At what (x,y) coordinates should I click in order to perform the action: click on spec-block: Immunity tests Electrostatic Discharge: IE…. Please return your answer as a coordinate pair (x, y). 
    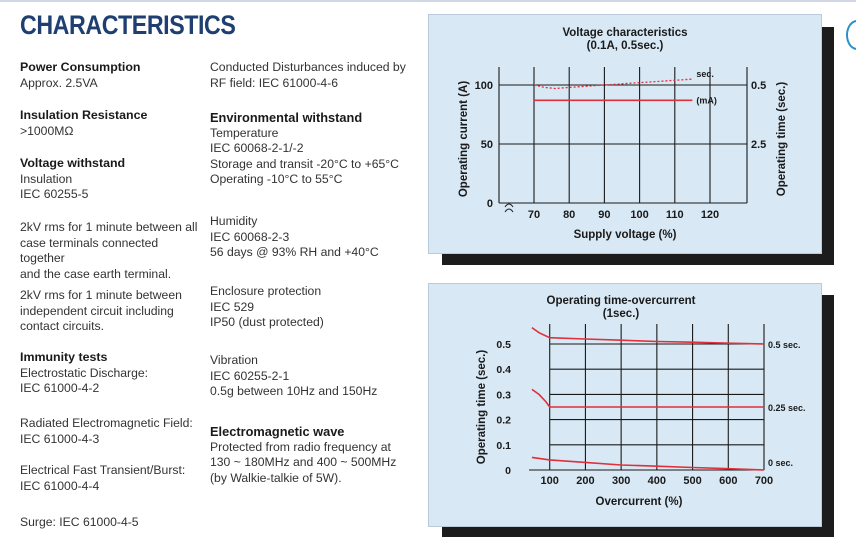
    Looking at the image, I should click on (112, 373).